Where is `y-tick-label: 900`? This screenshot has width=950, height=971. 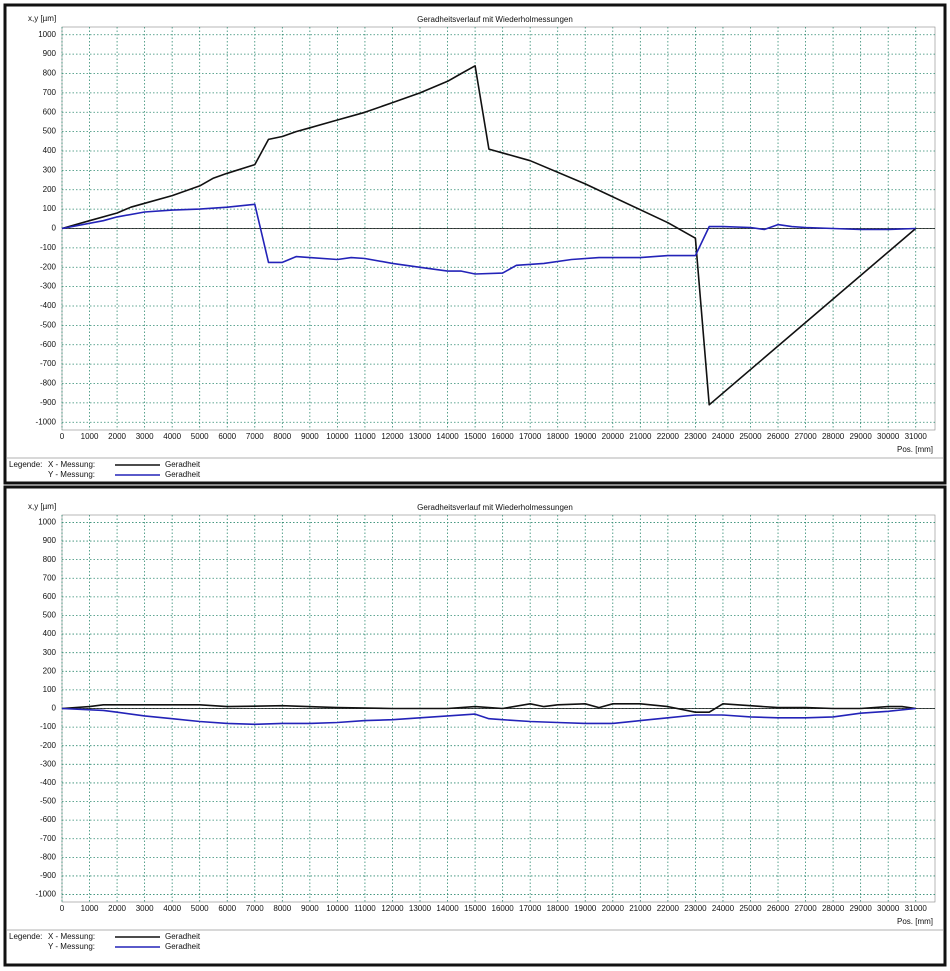
y-tick-label: 900 is located at coordinates (50, 53).